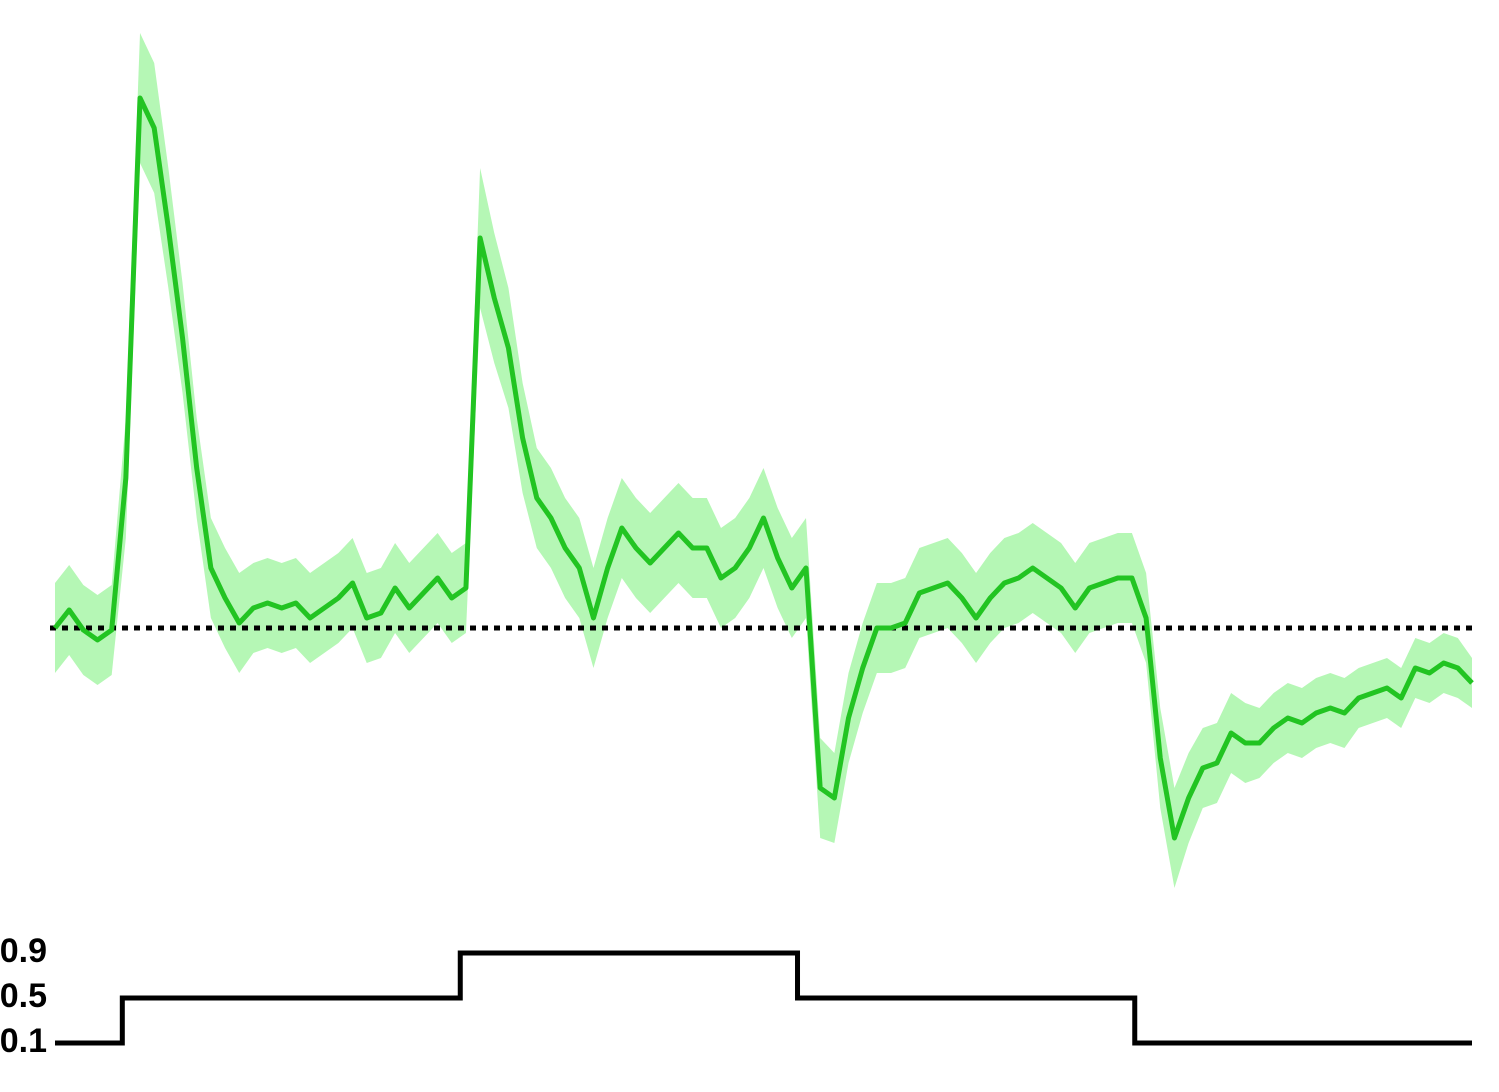  Describe the element at coordinates (23, 951) in the screenshot. I see `y-tick-label: 0.9` at that location.